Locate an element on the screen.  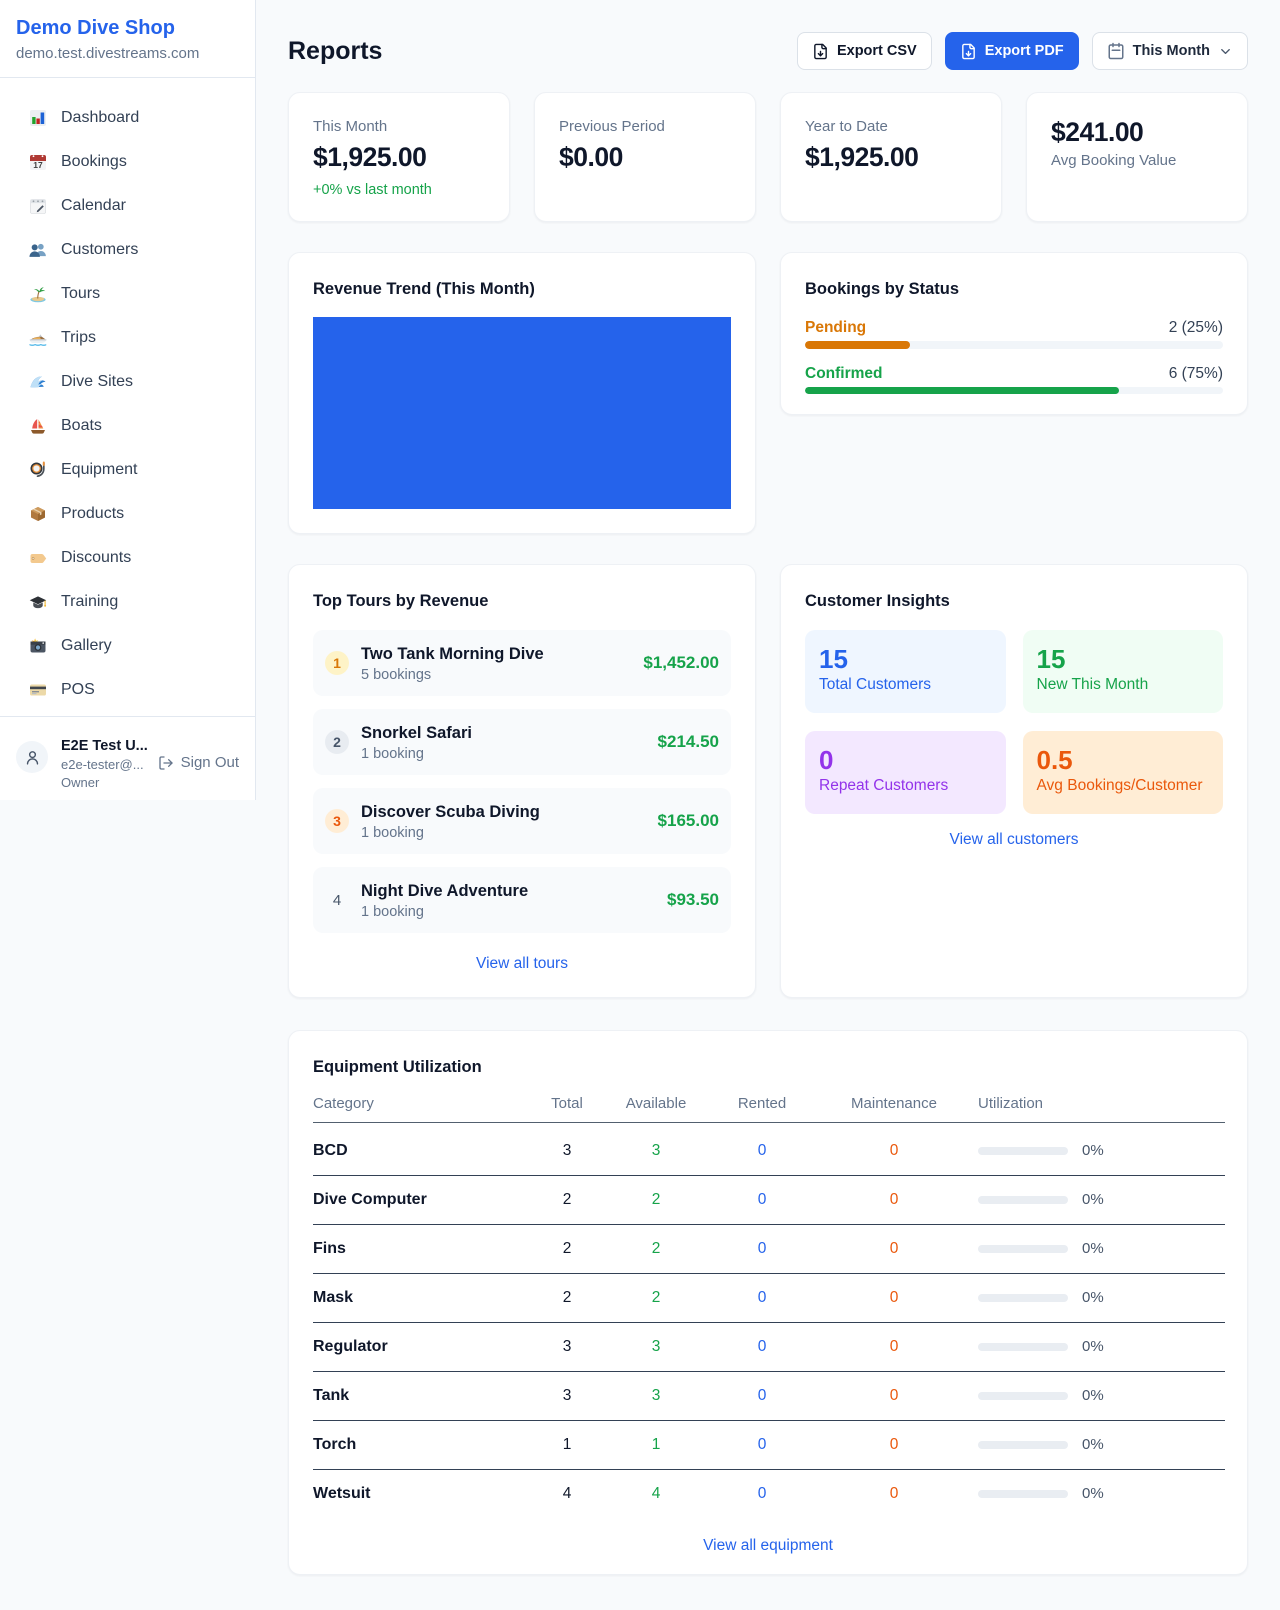
svg-text: 17 is located at coordinates (38, 165).